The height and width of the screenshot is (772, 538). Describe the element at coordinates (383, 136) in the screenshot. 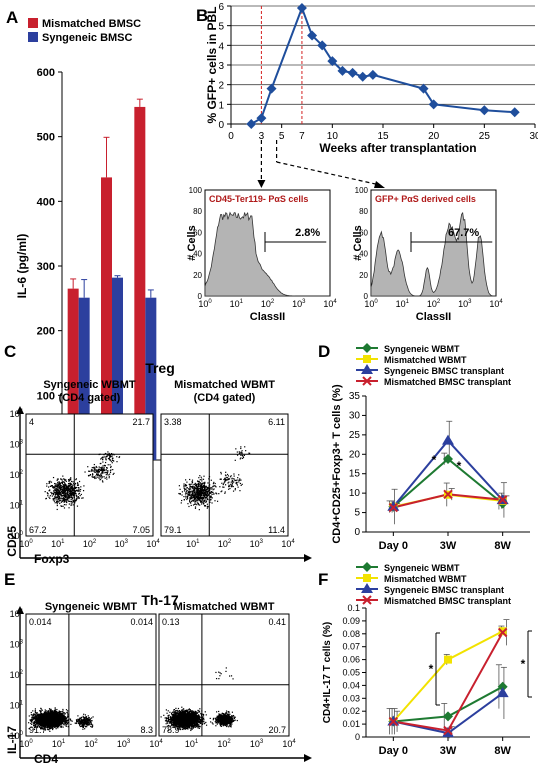

I see `x-tick-label: 15` at that location.